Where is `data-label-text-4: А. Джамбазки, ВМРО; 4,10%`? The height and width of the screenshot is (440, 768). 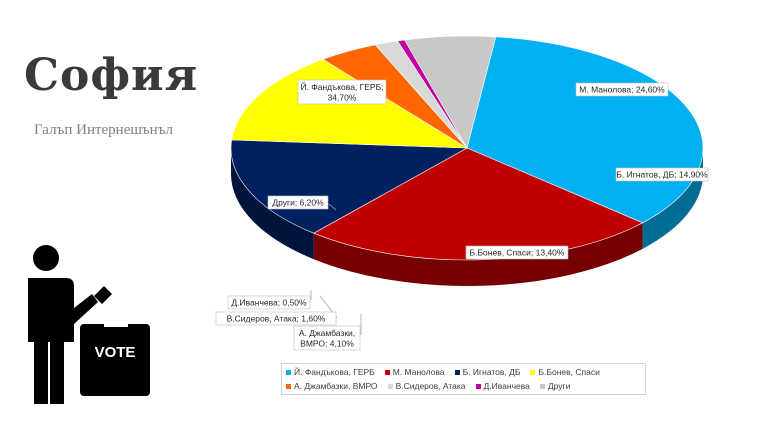
data-label-text-4: А. Джамбазки, ВМРО; 4,10% is located at coordinates (327, 338).